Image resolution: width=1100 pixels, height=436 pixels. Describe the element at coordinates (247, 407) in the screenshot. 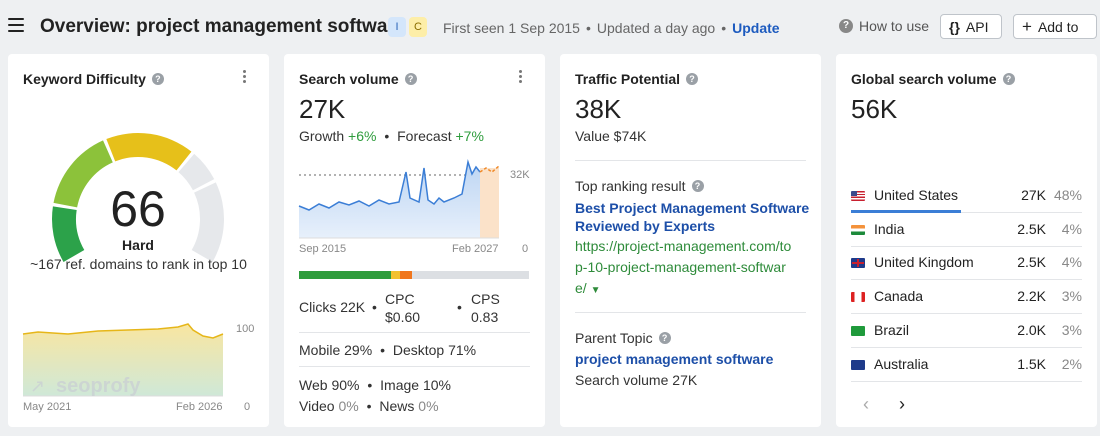

I see `kd-chart-ymin: 0` at that location.